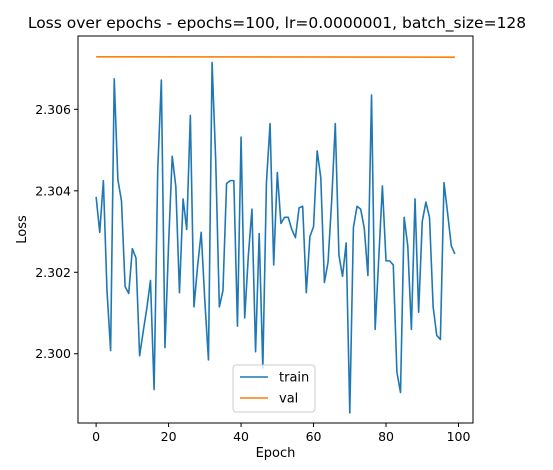  I want to click on x-axis: 0 20 40 60 80 100, so click(281, 433).